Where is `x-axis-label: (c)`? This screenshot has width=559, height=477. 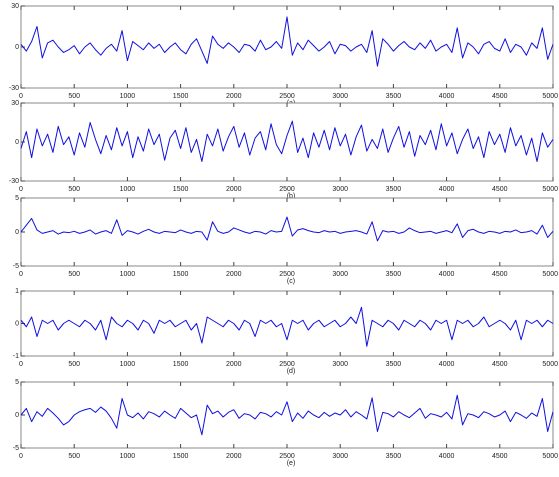
x-axis-label: (c) is located at coordinates (291, 281).